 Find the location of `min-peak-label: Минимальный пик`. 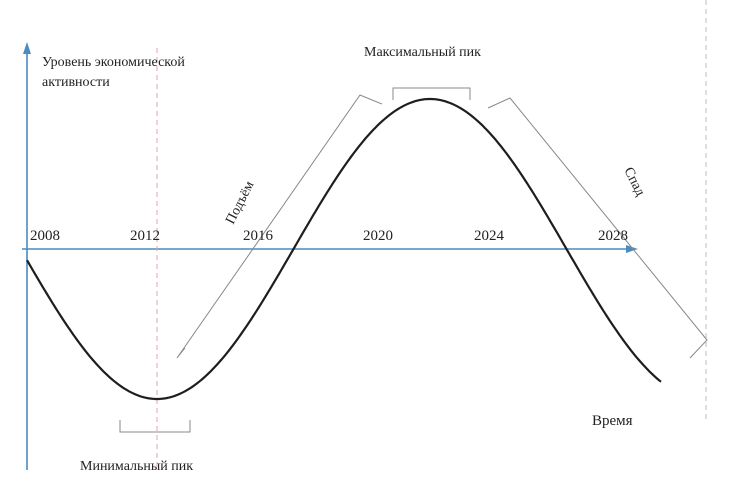

min-peak-label: Минимальный пик is located at coordinates (136, 466).